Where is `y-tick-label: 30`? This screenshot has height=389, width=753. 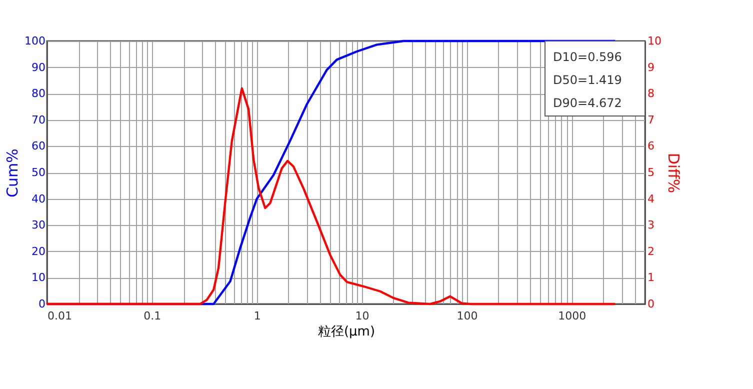
y-tick-label: 30 is located at coordinates (39, 225).